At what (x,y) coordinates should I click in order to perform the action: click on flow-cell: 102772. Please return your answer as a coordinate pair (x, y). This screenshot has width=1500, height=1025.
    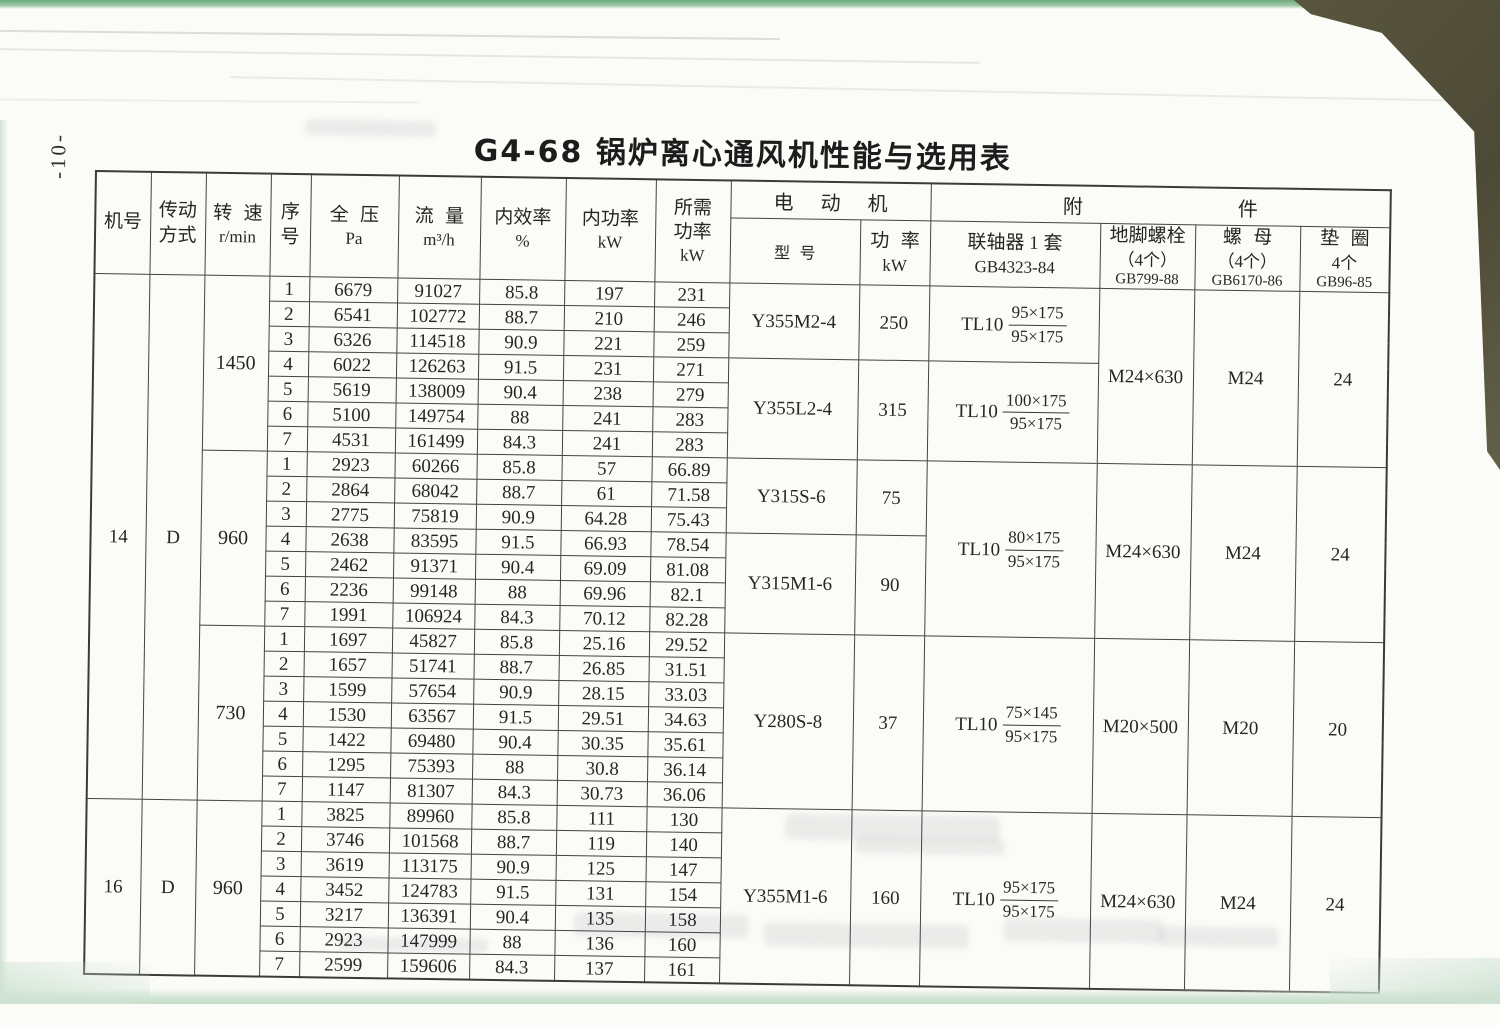
    Looking at the image, I should click on (438, 316).